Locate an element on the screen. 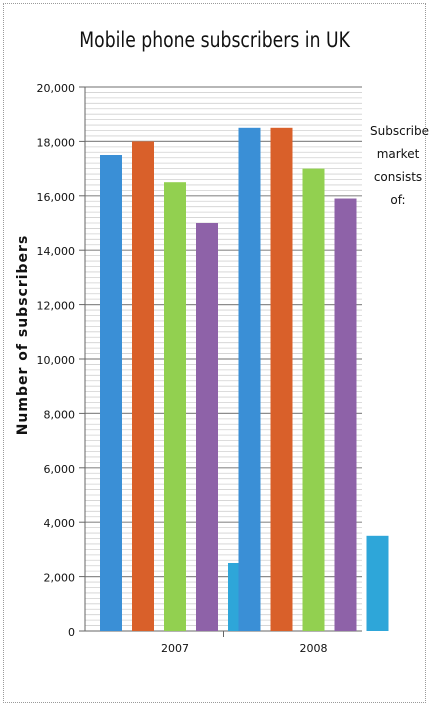 The image size is (429, 706). bar-orange-2007 is located at coordinates (207, 427).